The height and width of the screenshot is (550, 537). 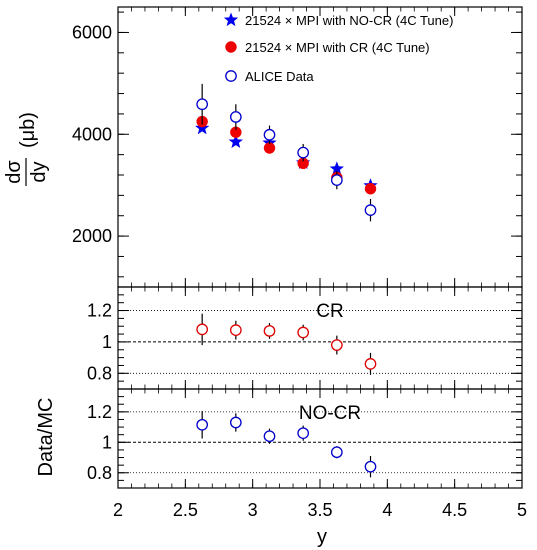 What do you see at coordinates (253, 510) in the screenshot?
I see `x-tick-label: 3` at bounding box center [253, 510].